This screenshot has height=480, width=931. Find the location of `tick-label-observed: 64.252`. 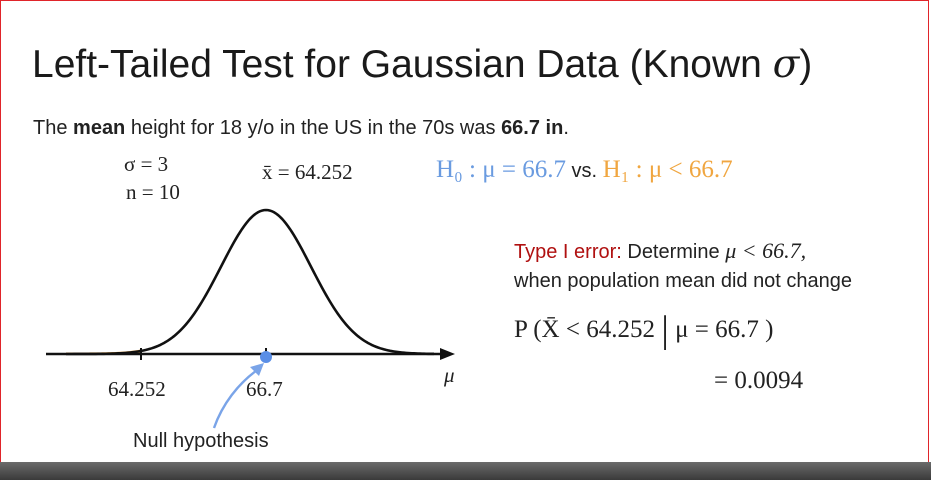

tick-label-observed: 64.252 is located at coordinates (137, 389).